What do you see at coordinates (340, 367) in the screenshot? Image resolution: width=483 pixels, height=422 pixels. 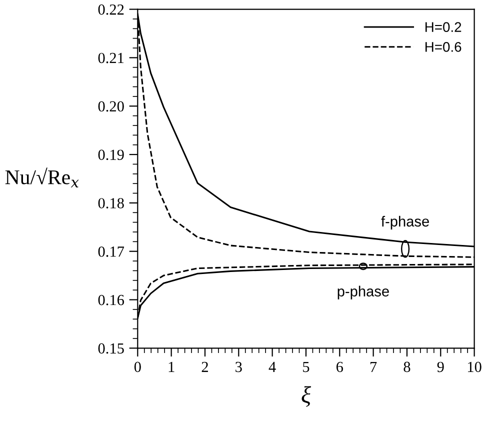 I see `x-tick-label: 6` at bounding box center [340, 367].